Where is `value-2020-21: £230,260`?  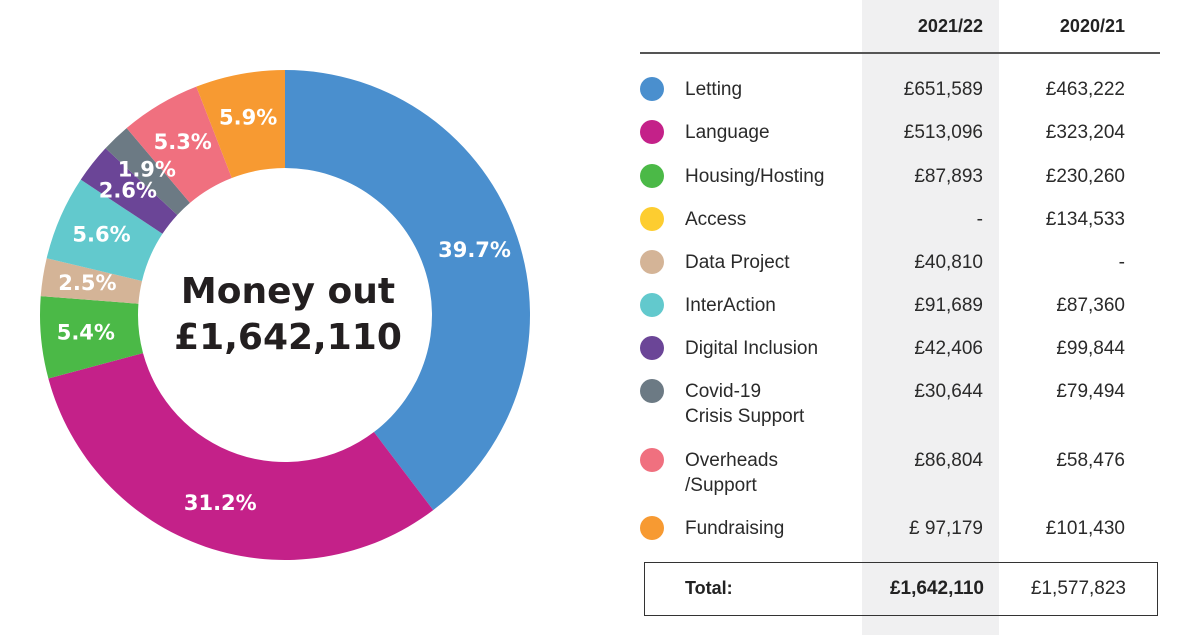 value-2020-21: £230,260 is located at coordinates (1085, 176).